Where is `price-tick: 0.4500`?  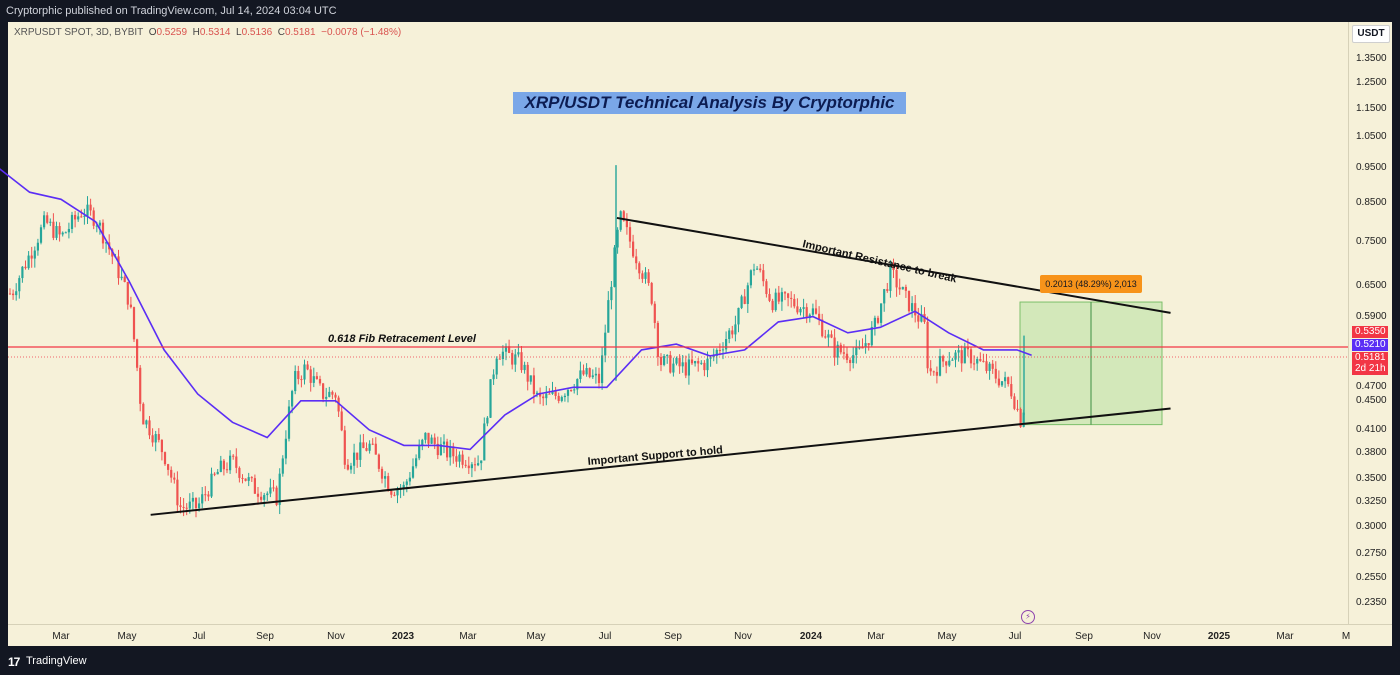 price-tick: 0.4500 is located at coordinates (1371, 400).